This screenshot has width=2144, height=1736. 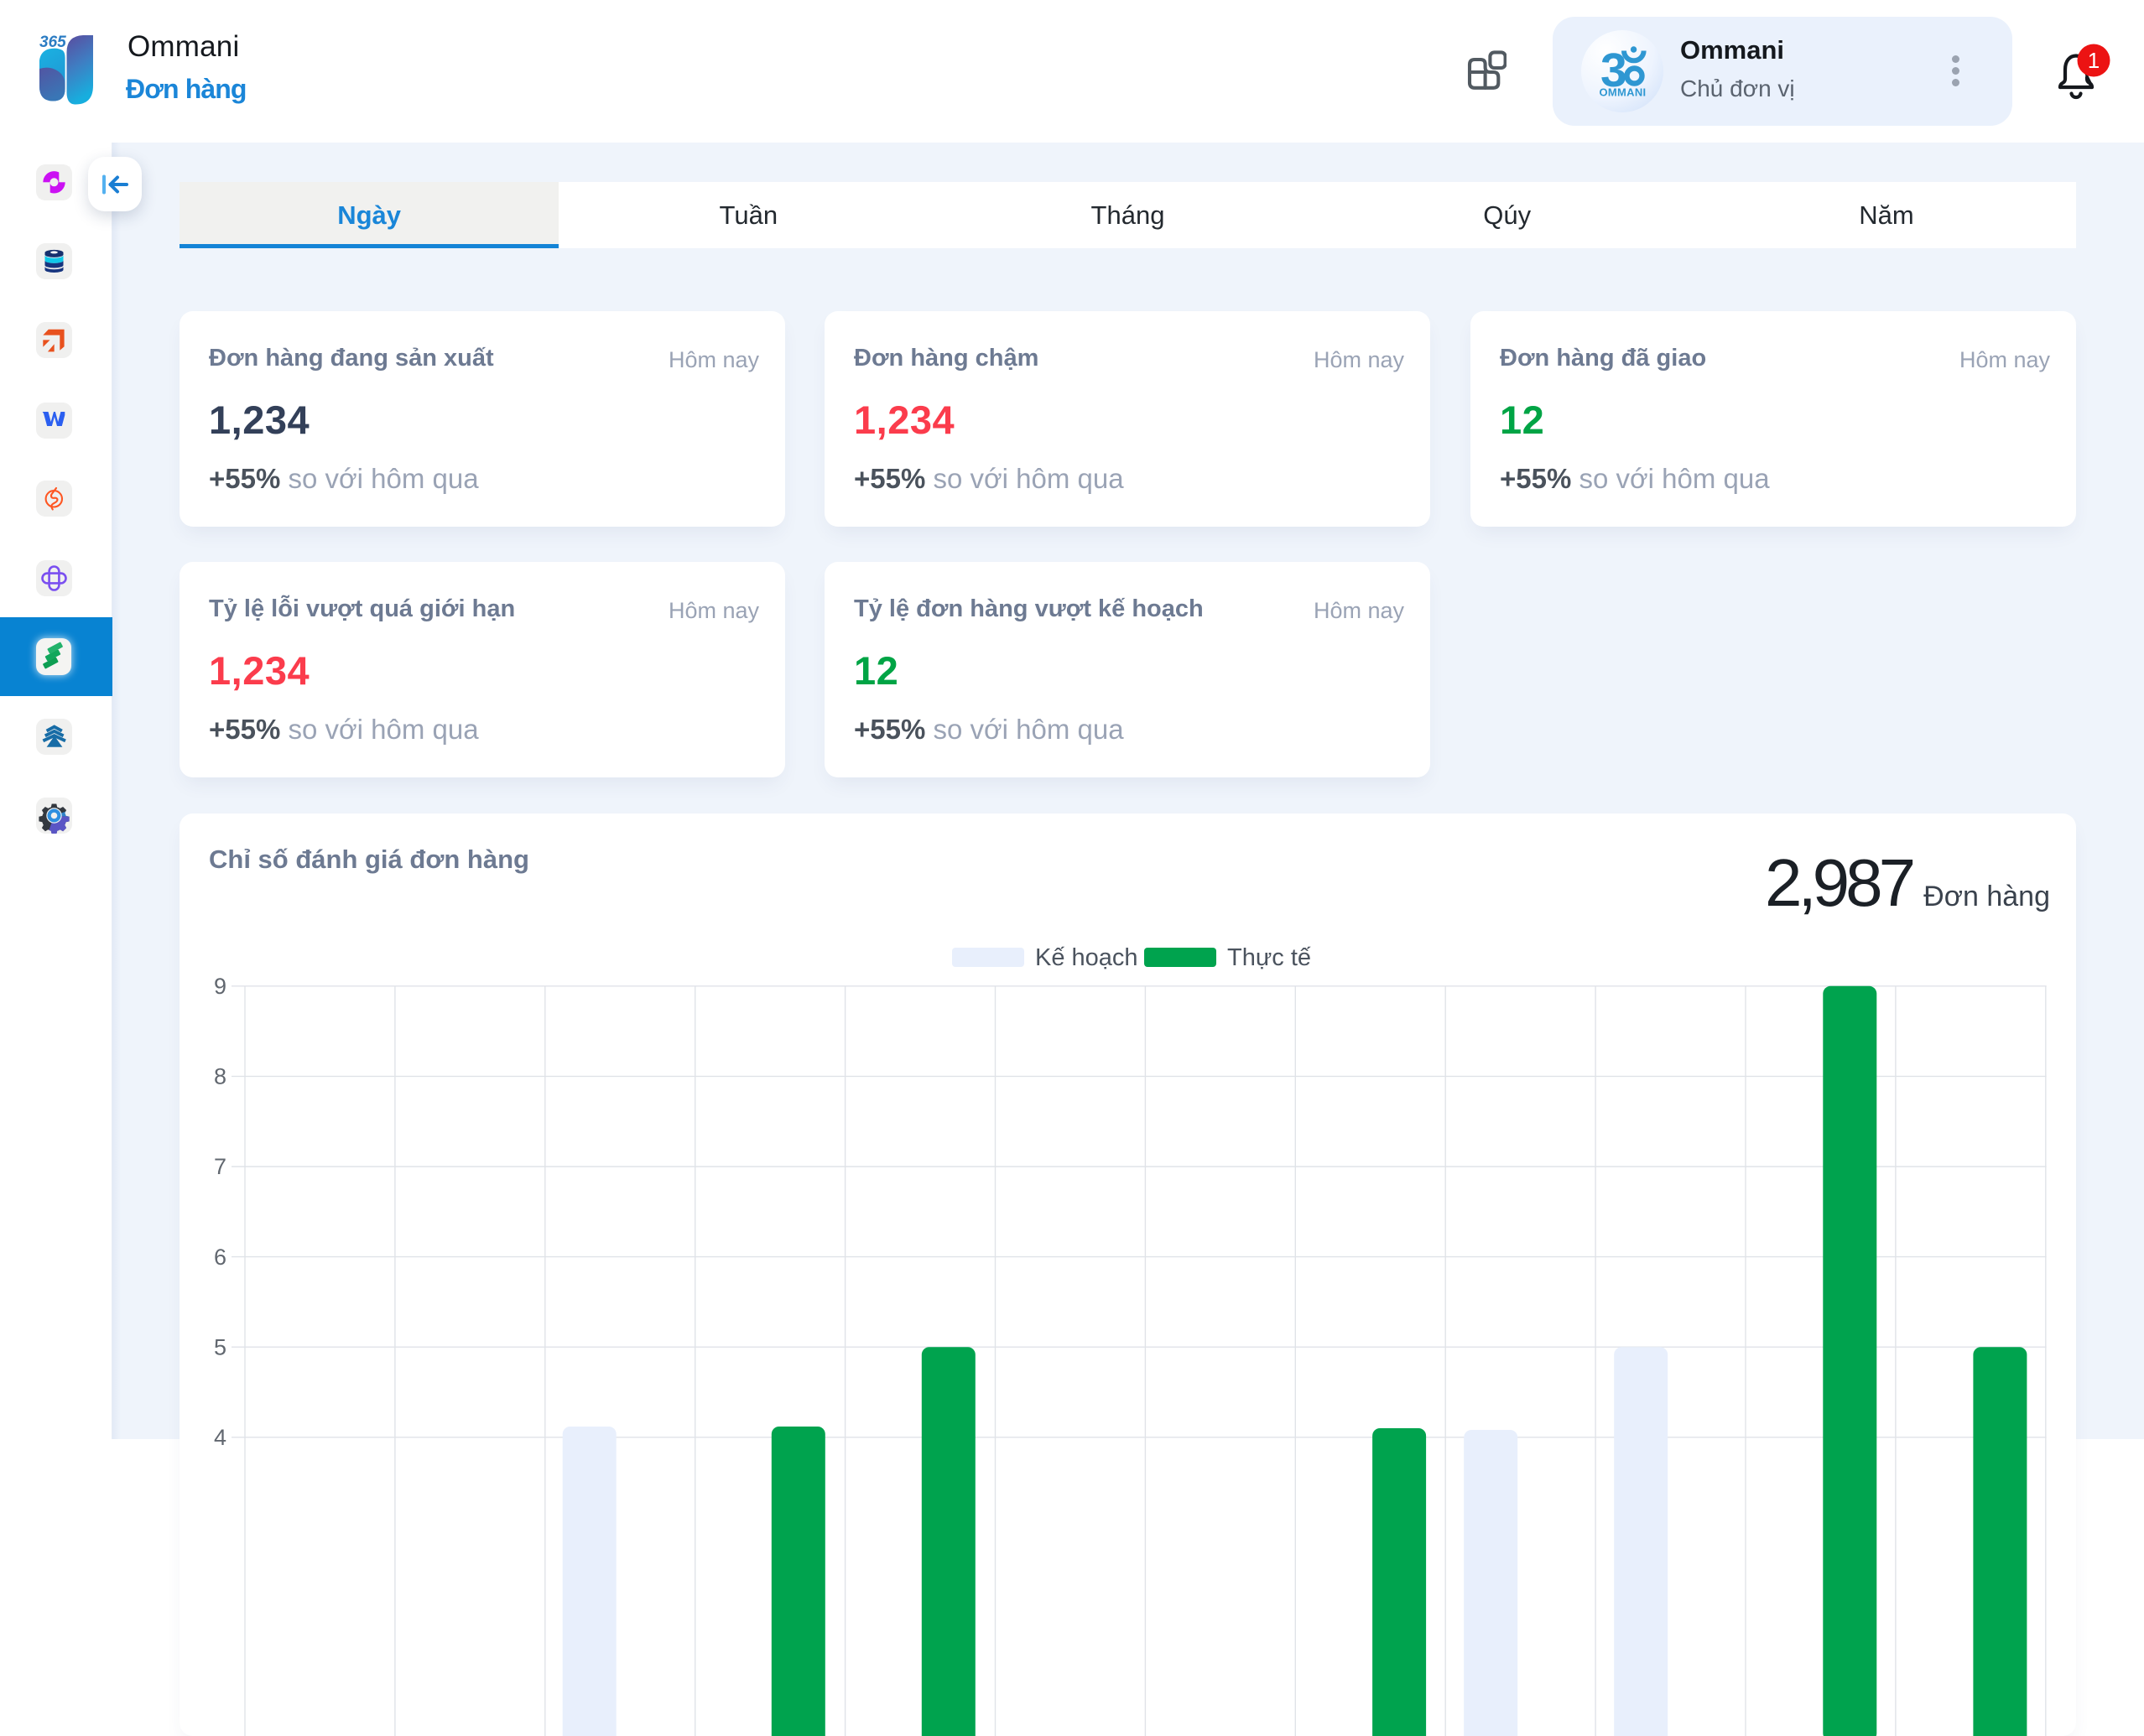 I want to click on svg-text: OMMANI, so click(x=1624, y=92).